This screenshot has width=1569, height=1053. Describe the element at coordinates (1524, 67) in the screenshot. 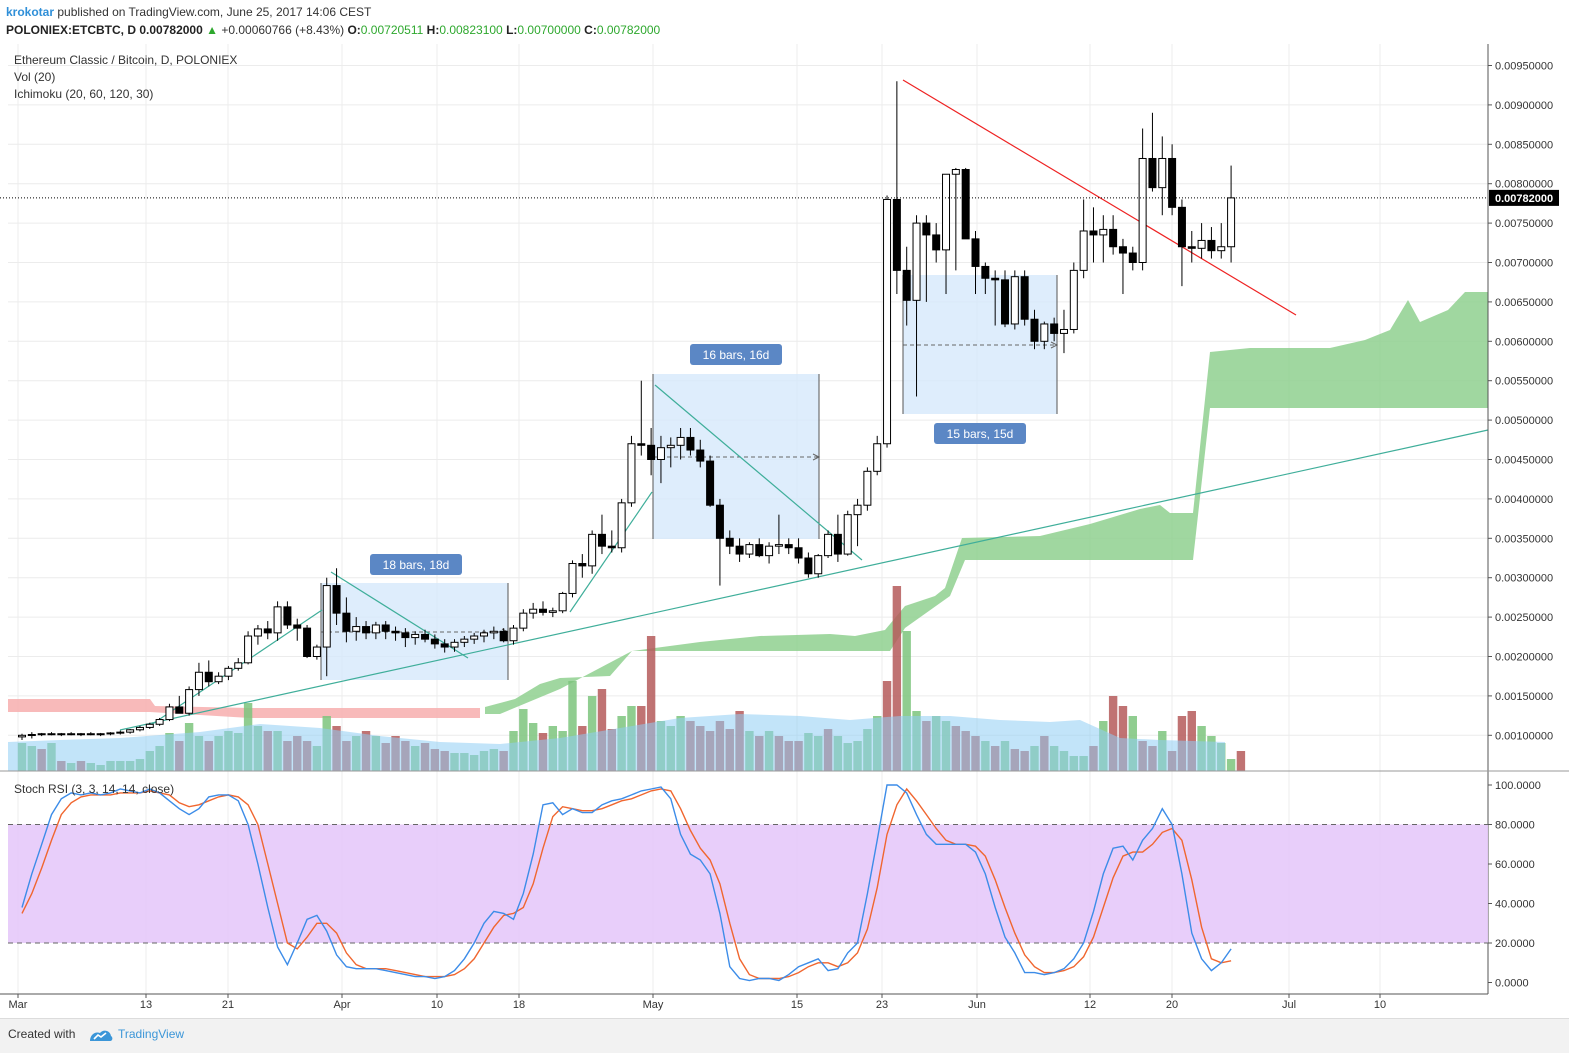

I see `price-tick-label: 0.00950000` at that location.